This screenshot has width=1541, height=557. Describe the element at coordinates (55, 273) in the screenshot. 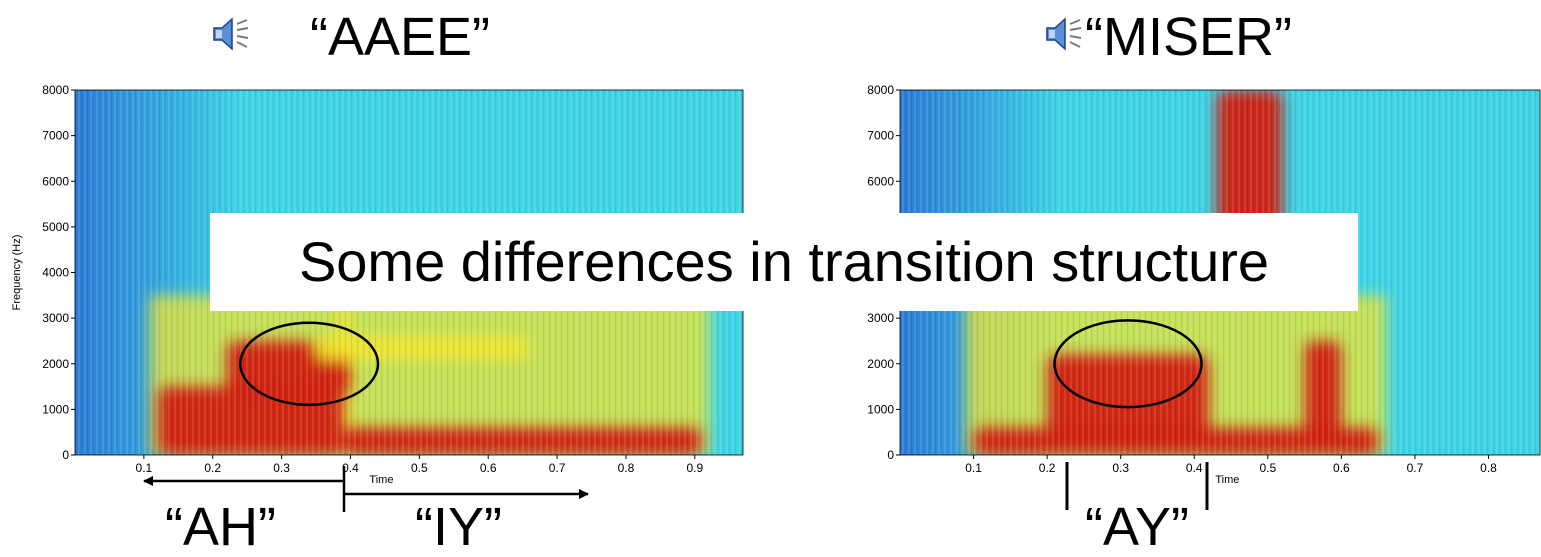

I see `y-tick-label: 4000` at that location.